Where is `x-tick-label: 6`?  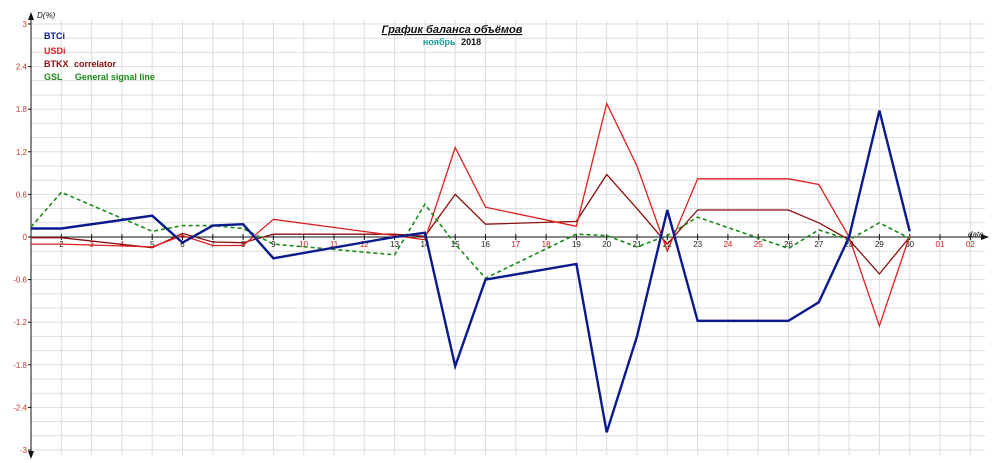
x-tick-label: 6 is located at coordinates (182, 244).